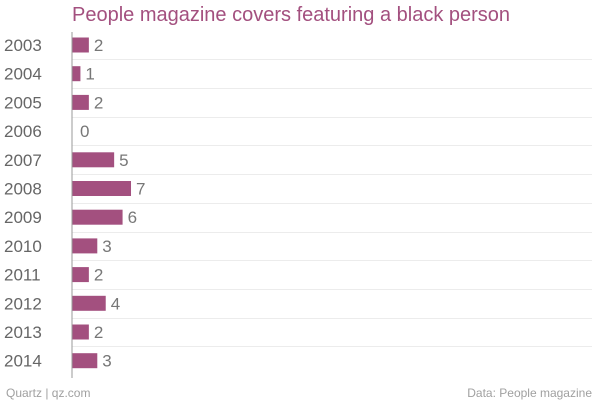  I want to click on category-label: 2006, so click(23, 131).